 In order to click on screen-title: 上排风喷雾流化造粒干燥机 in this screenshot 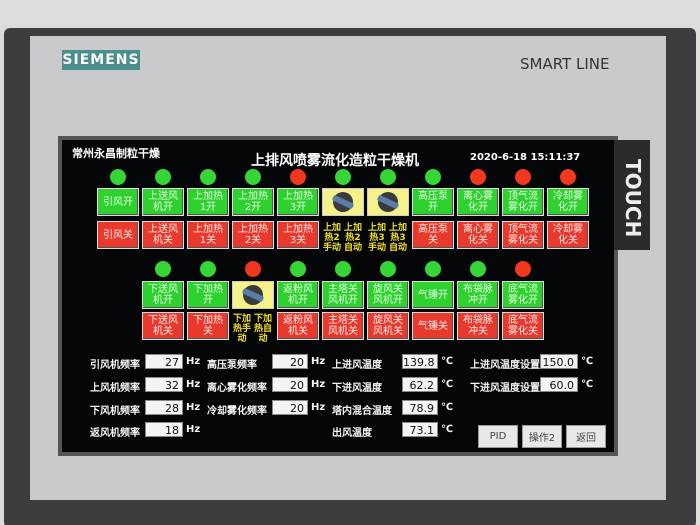, I will do `click(335, 161)`.